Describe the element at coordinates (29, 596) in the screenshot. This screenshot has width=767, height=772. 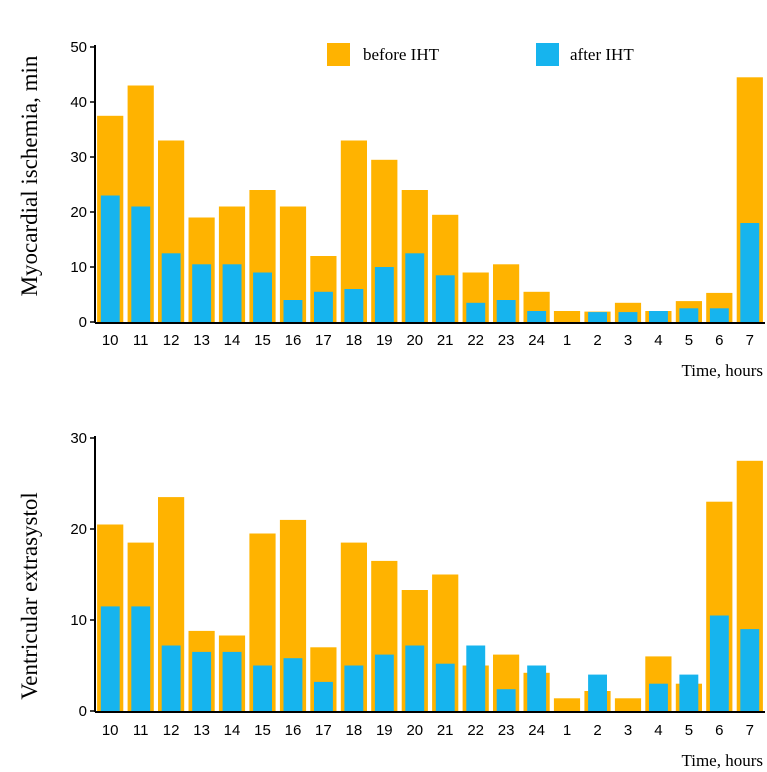
I see `chart-ventricular-extrasystol-ylabel: Ventricular extrasystol` at that location.